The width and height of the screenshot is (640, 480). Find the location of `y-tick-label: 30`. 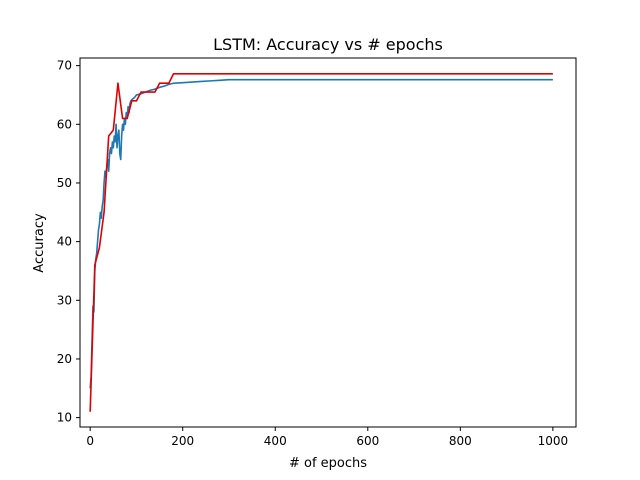

y-tick-label: 30 is located at coordinates (64, 300).